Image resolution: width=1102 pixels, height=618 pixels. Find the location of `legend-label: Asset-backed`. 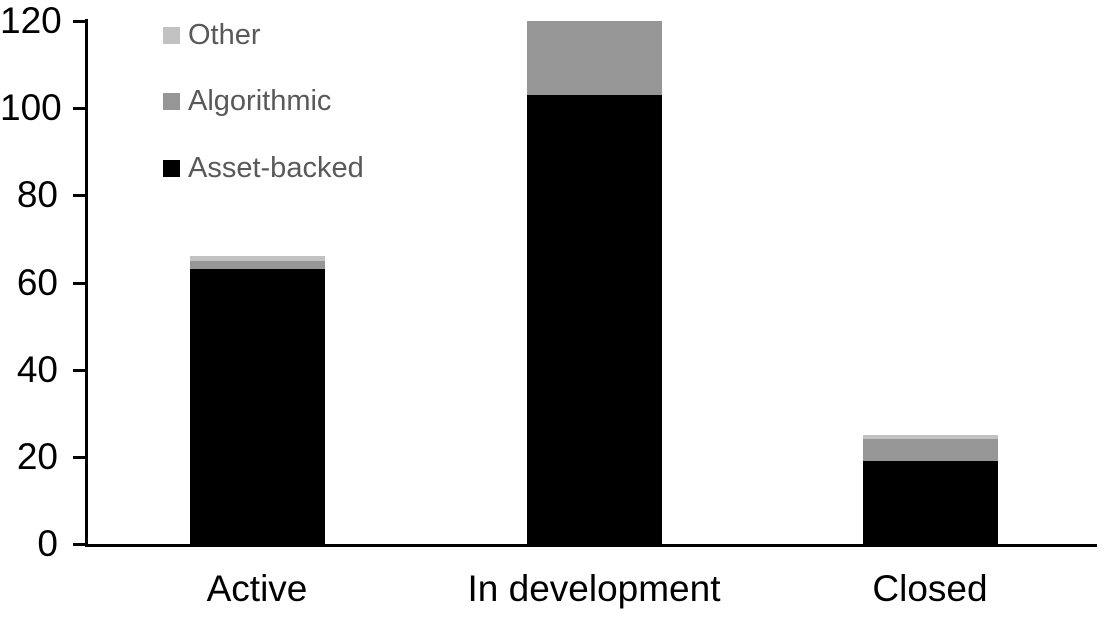

legend-label: Asset-backed is located at coordinates (276, 168).